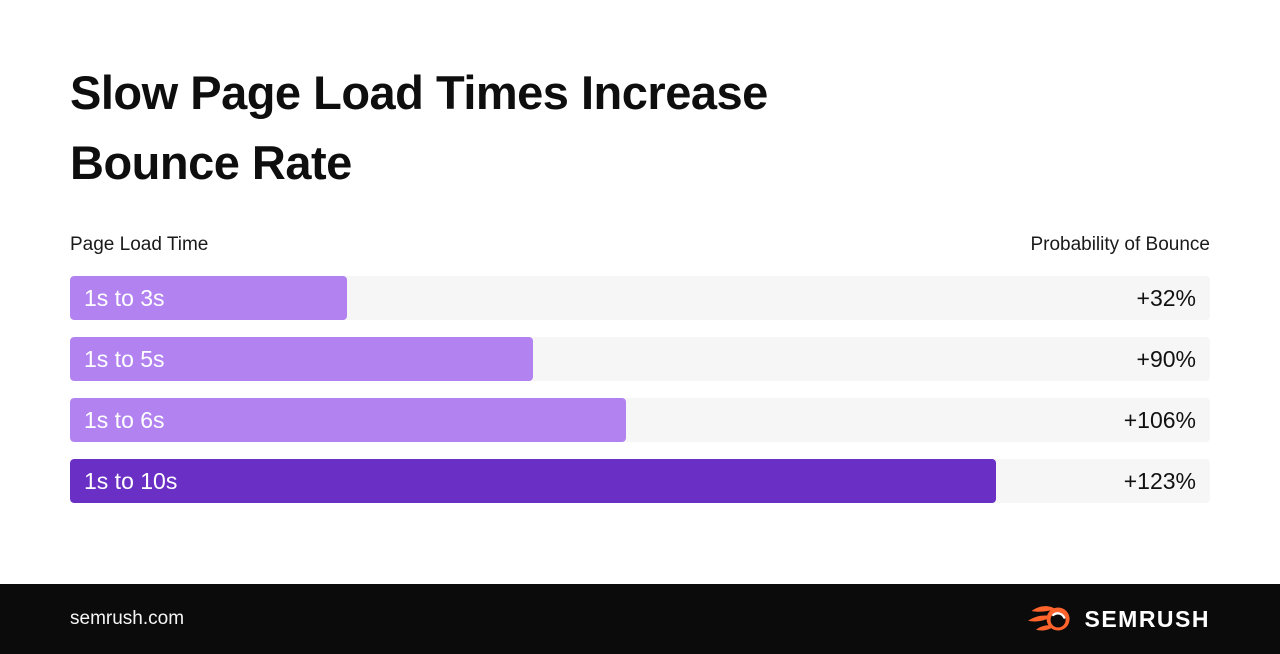 The image size is (1280, 654). I want to click on bar-track: 1s to 5s +90%, so click(640, 359).